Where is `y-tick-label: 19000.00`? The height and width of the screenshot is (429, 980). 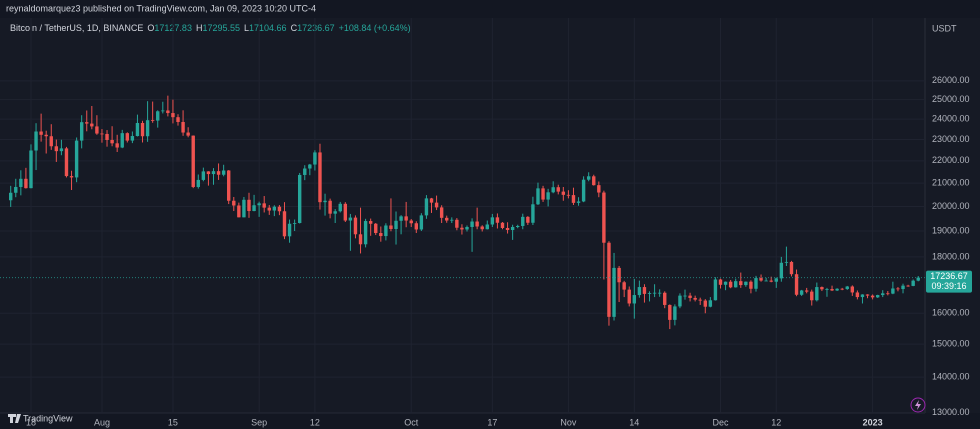 y-tick-label: 19000.00 is located at coordinates (951, 230).